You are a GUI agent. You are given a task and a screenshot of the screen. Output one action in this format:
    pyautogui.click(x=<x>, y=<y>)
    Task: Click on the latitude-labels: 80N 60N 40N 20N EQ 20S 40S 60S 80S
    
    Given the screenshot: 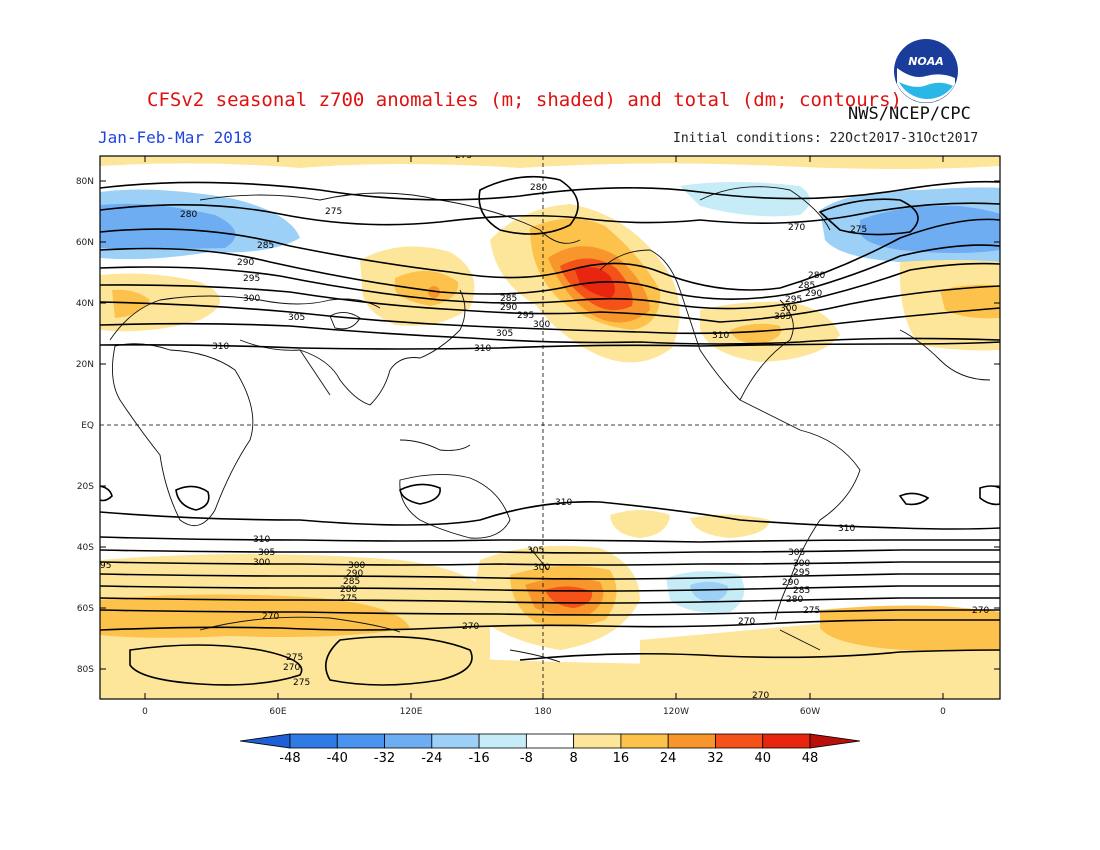 What is the action you would take?
    pyautogui.click(x=85, y=426)
    